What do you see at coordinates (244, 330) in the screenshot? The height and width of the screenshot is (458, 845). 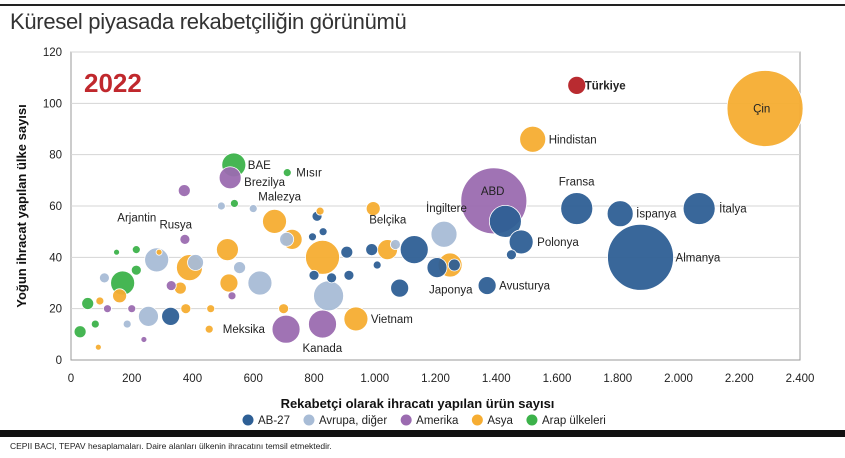 I see `bubble-label: Meksika` at bounding box center [244, 330].